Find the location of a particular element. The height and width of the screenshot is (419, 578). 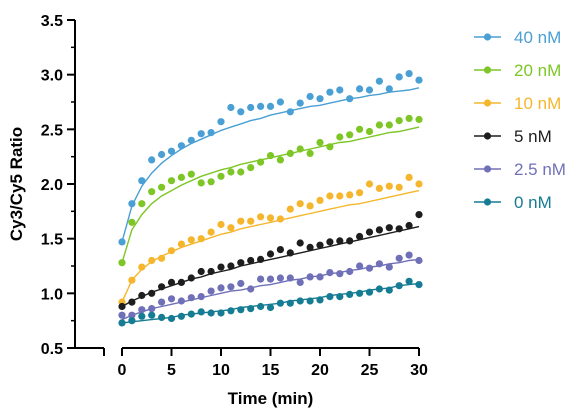

x-axis-title: Time (min) is located at coordinates (271, 398).